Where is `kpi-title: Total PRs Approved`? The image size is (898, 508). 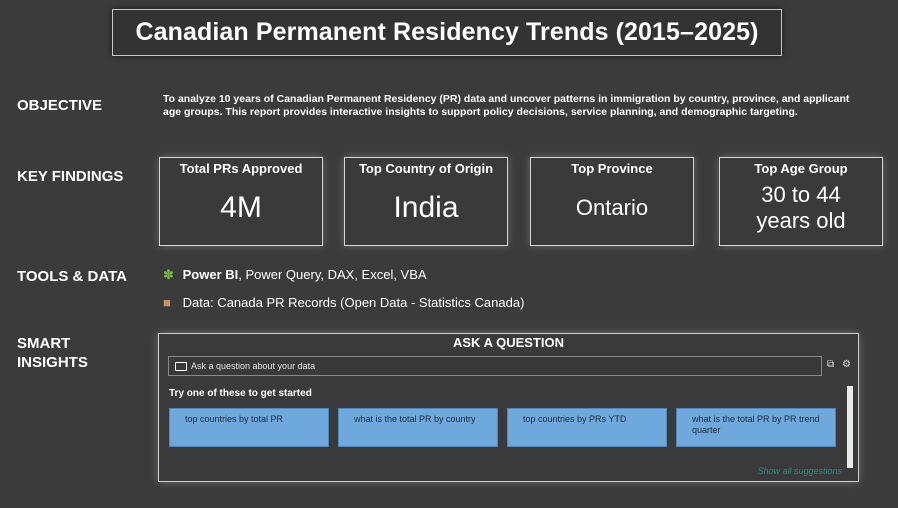
kpi-title: Total PRs Approved is located at coordinates (241, 168).